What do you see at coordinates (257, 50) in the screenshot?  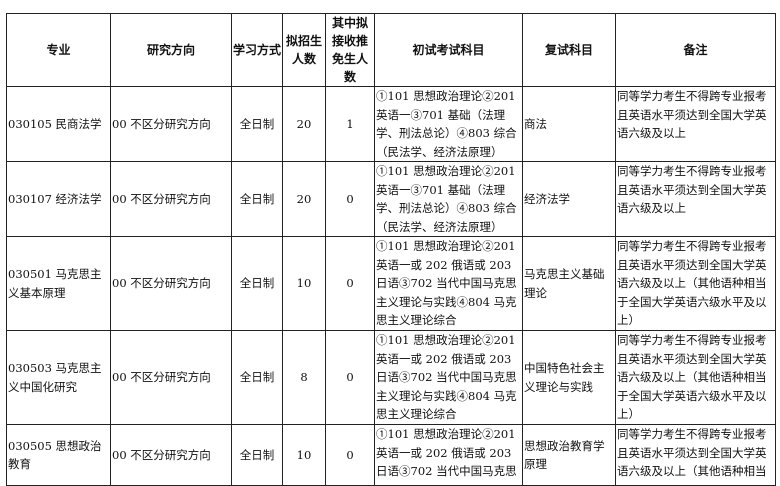 I see `header-mode: 学习方式` at bounding box center [257, 50].